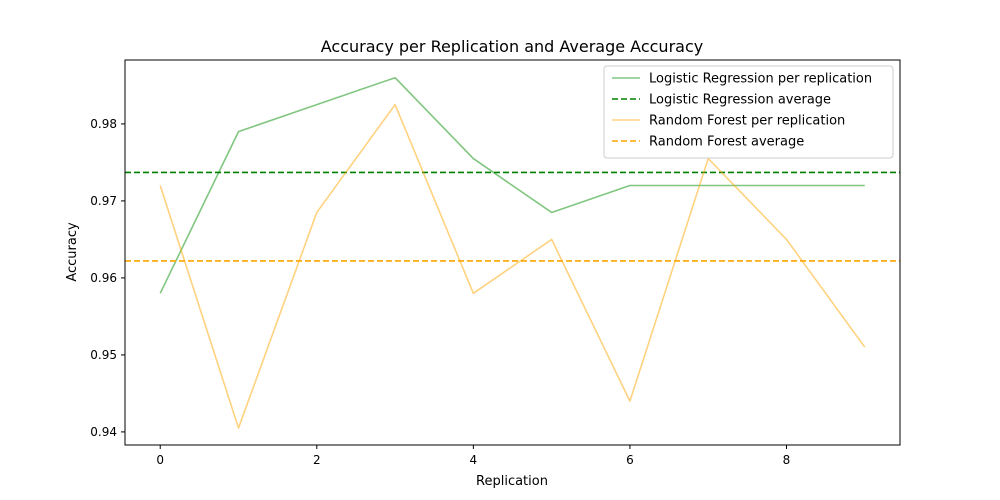 Image resolution: width=1000 pixels, height=500 pixels. Describe the element at coordinates (474, 460) in the screenshot. I see `x-tick-label: 4` at that location.